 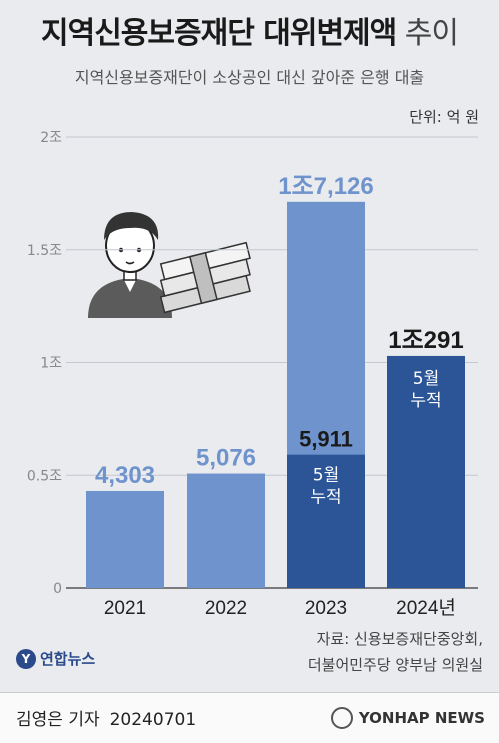 What do you see at coordinates (280, 608) in the screenshot?
I see `x-axis: 2021 2022 2023 2024년` at bounding box center [280, 608].